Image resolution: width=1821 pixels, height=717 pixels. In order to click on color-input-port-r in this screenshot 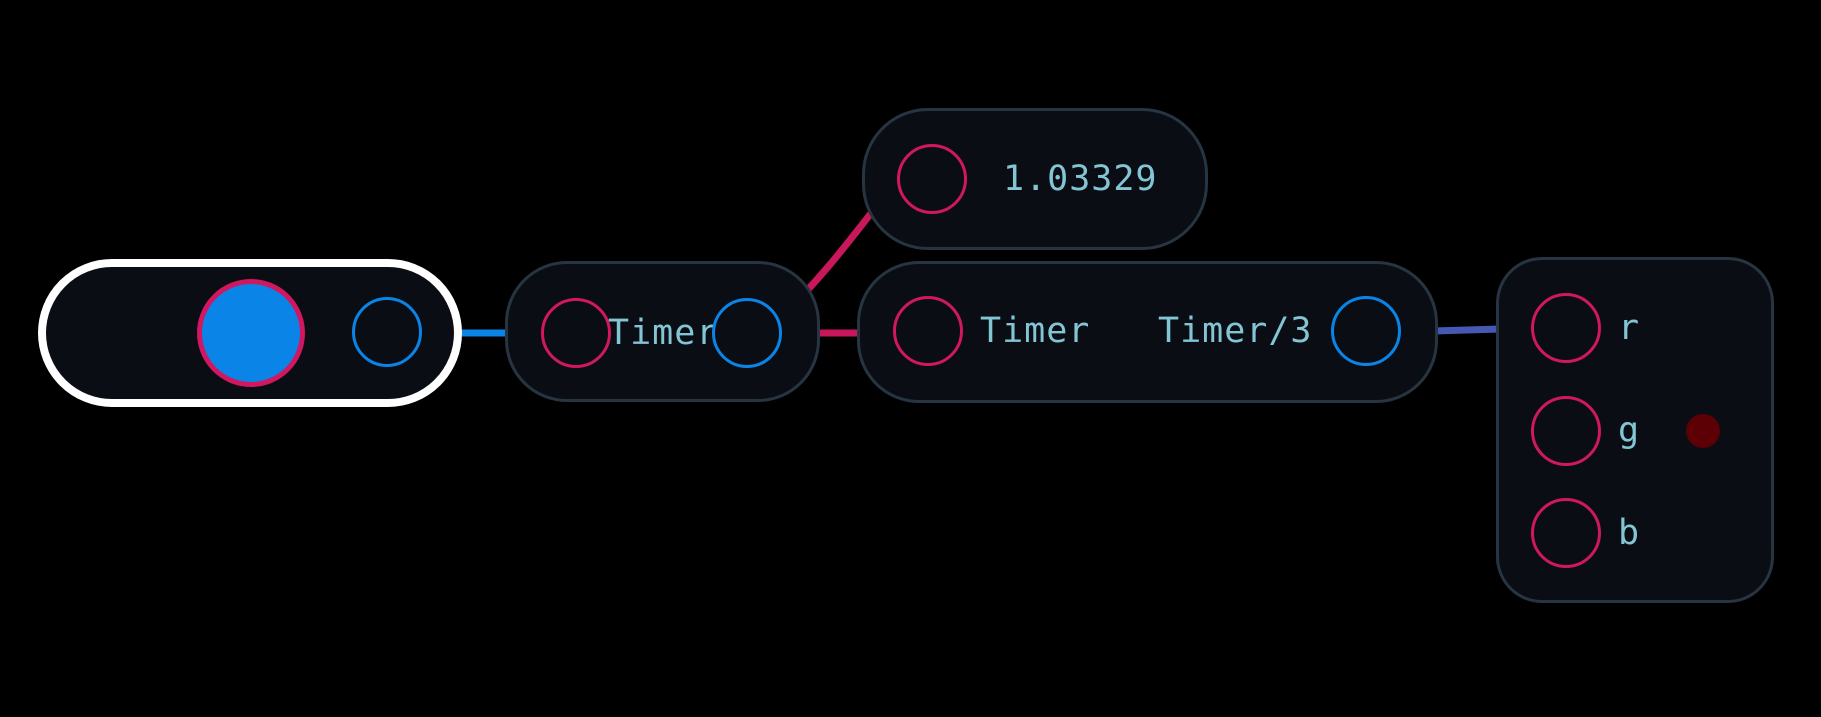, I will do `click(1566, 328)`.